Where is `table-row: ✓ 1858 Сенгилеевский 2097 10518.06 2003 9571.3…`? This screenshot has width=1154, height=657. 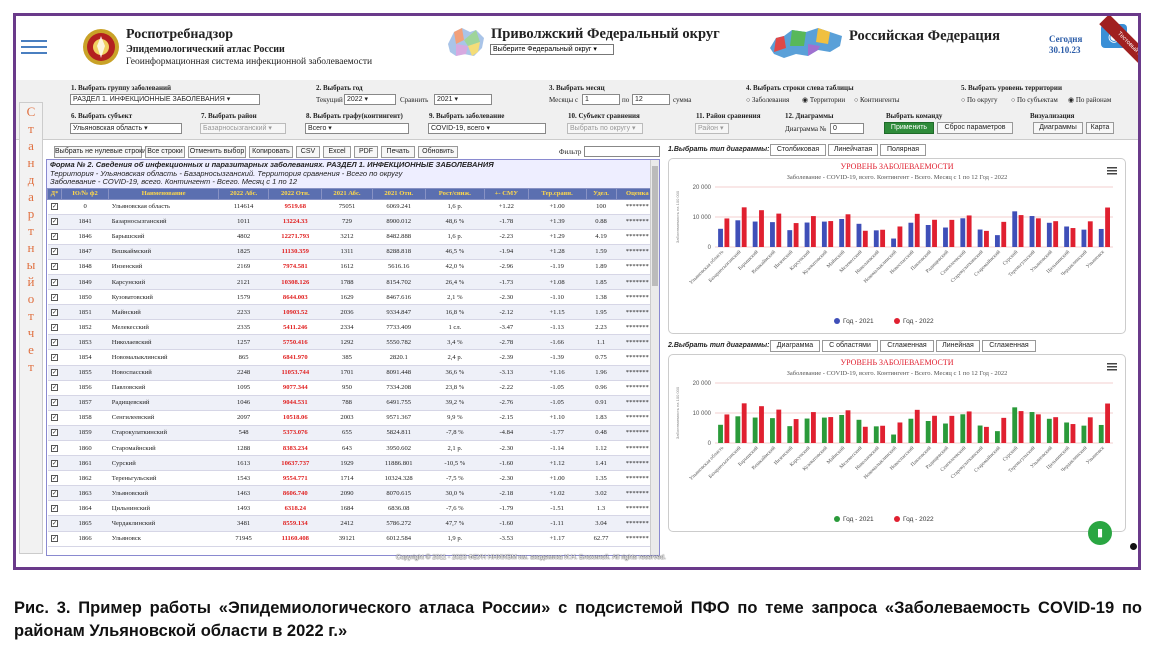
table-row: ✓ 1858 Сенгилеевский 2097 10518.06 2003 9571.3… is located at coordinates (353, 418).